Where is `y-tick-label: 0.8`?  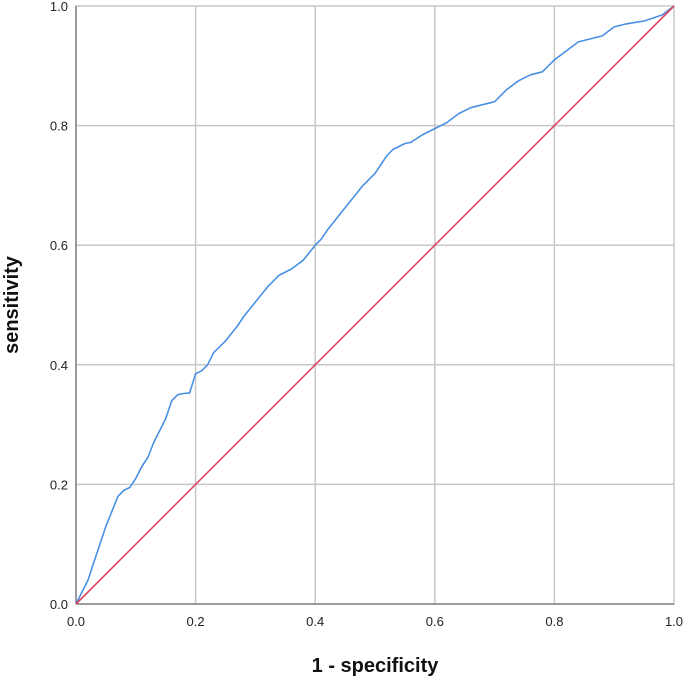 y-tick-label: 0.8 is located at coordinates (59, 126).